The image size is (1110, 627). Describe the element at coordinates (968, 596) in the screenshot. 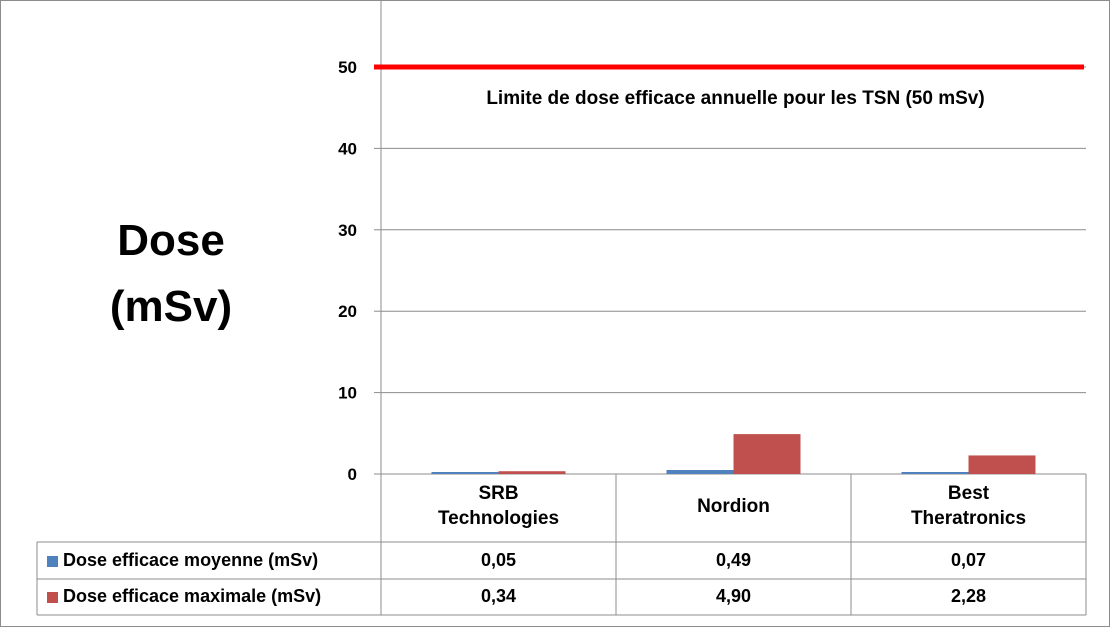

I see `data-table-cell-1-2: 2,28` at that location.